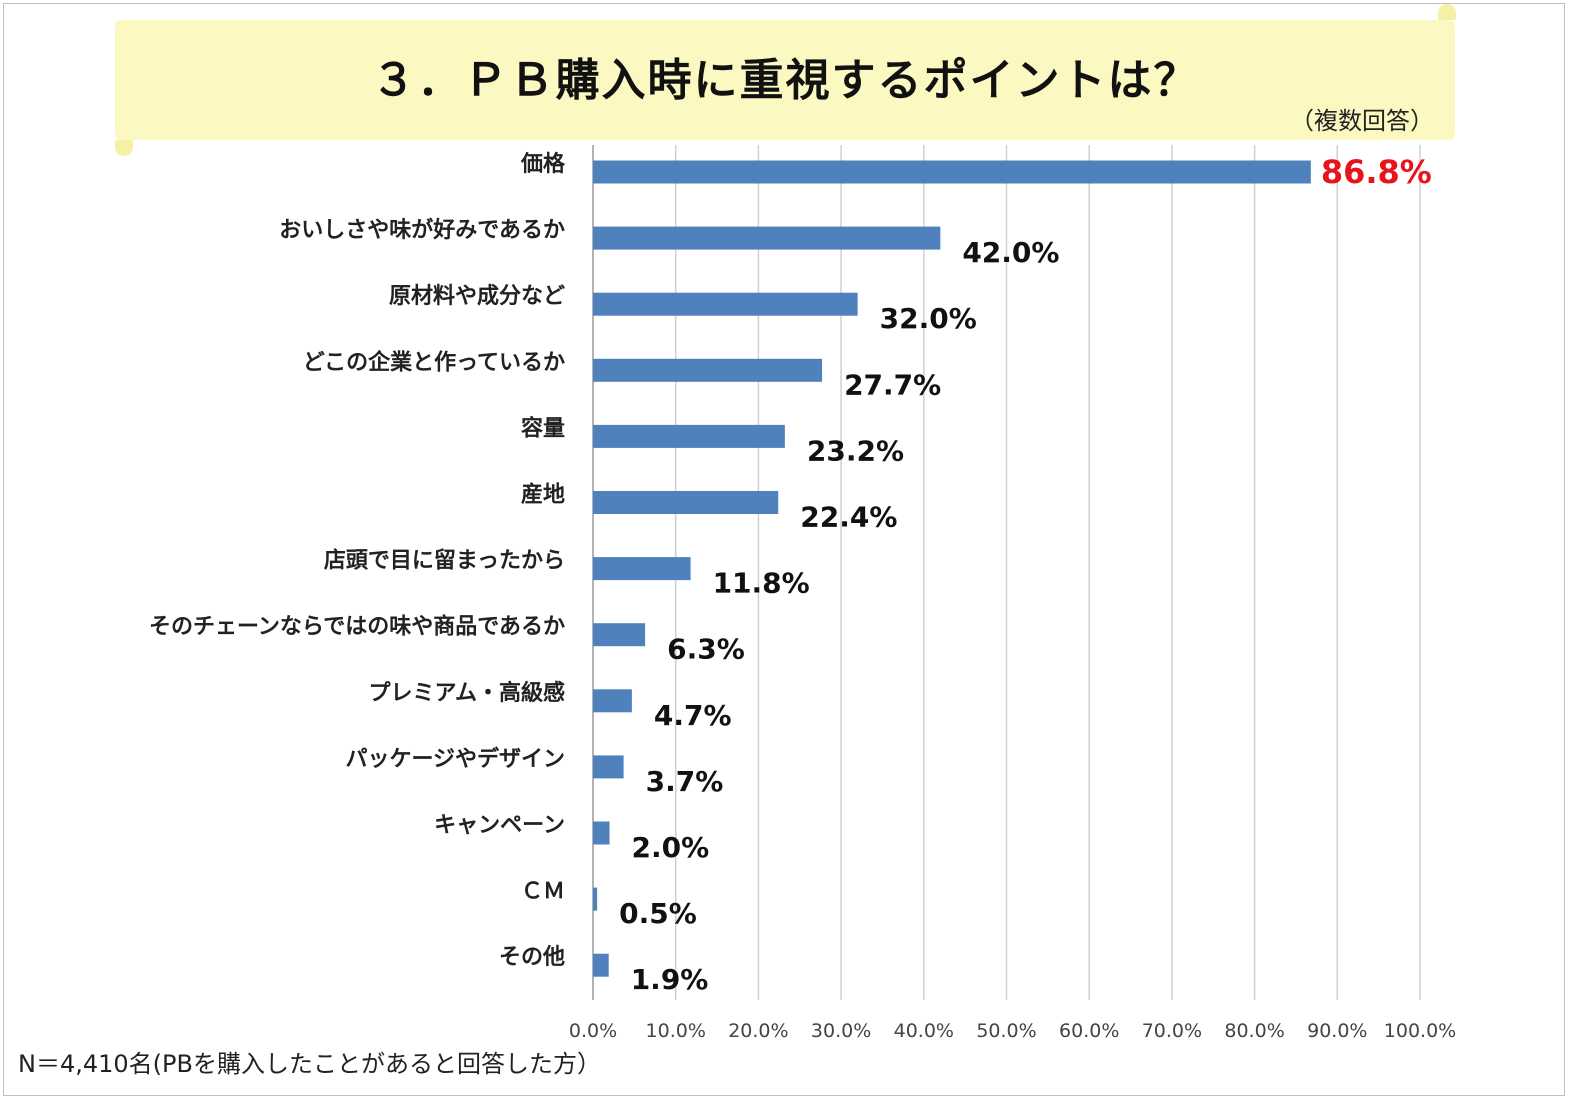 The height and width of the screenshot is (1102, 1571). I want to click on data-label: 32.0%, so click(928, 318).